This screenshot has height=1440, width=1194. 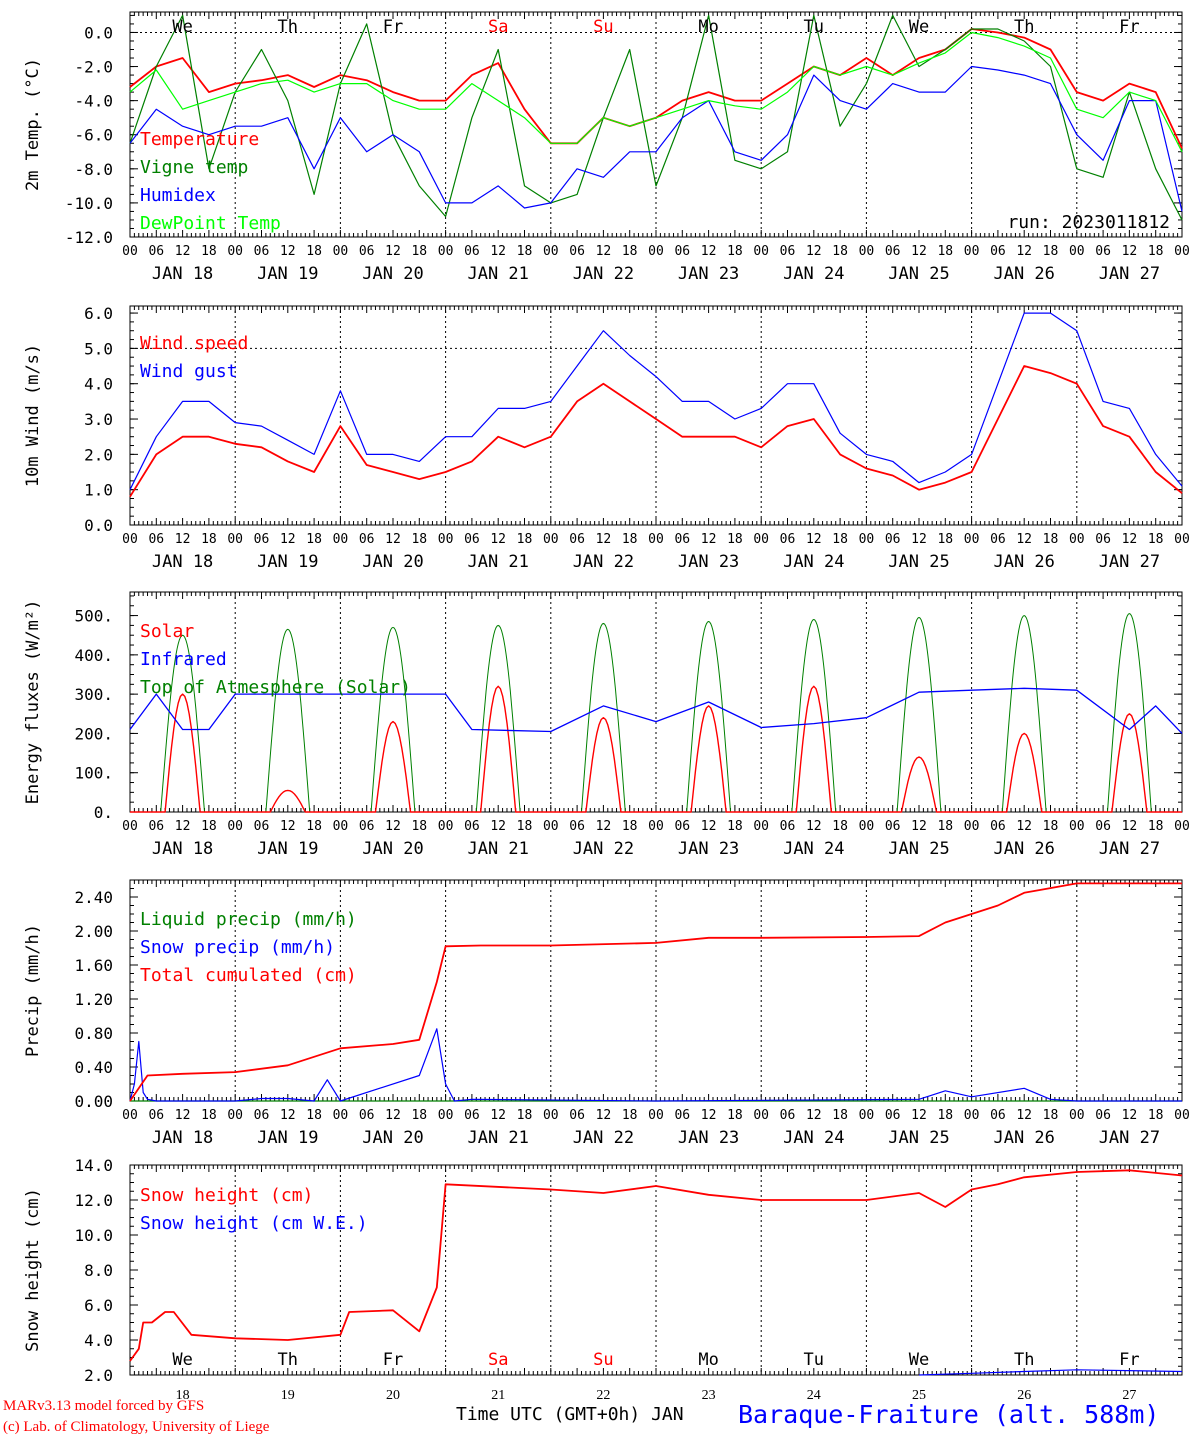 I want to click on energy-day-label: JAN 26, so click(x=1023, y=849).